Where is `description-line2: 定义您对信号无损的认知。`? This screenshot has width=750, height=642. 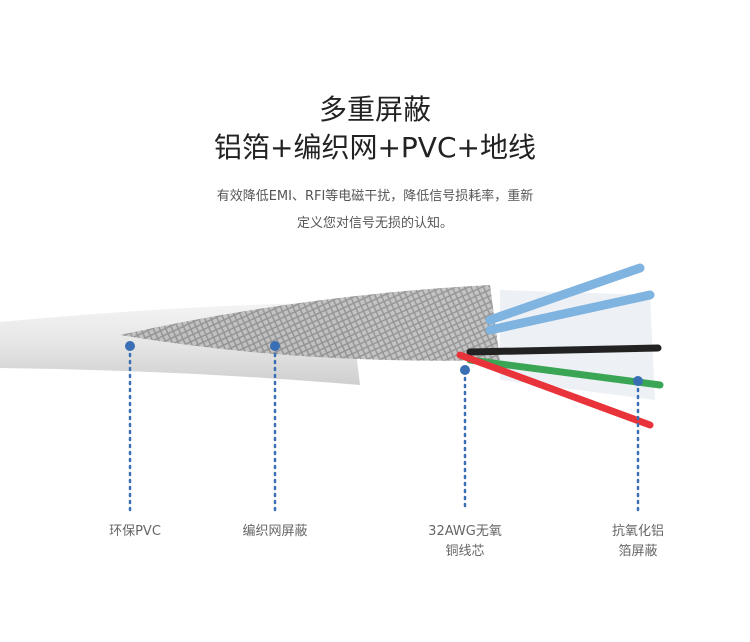
description-line2: 定义您对信号无损的认知。 is located at coordinates (374, 223).